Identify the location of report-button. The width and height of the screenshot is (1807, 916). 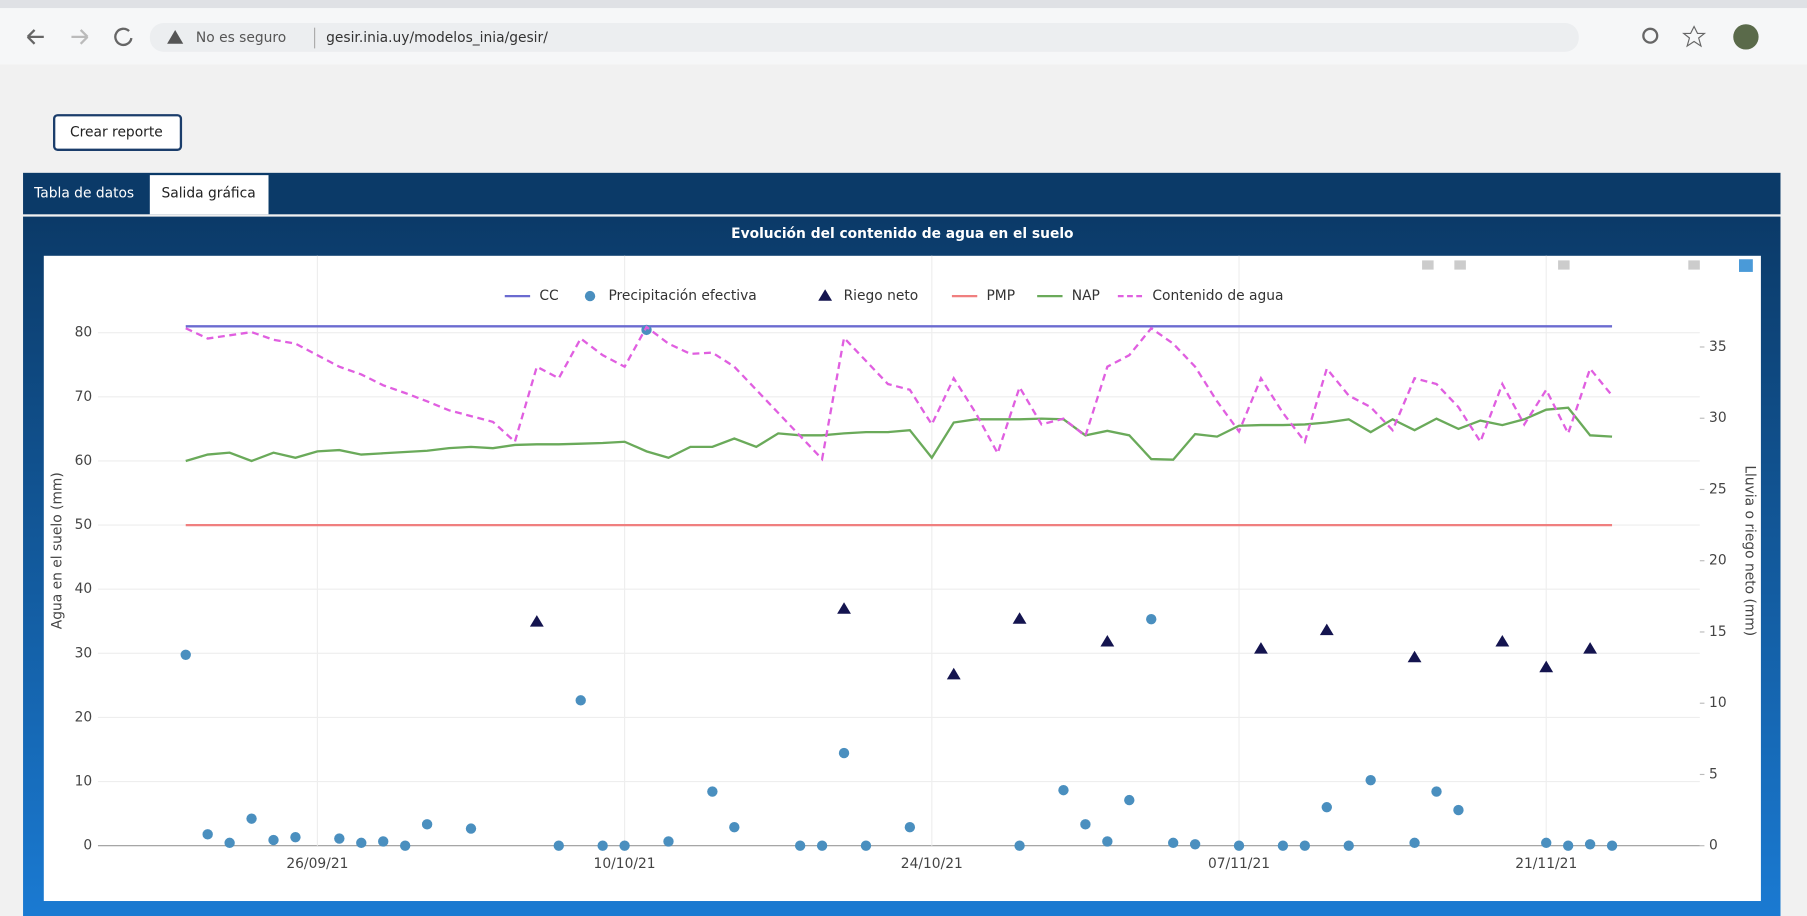
(118, 132).